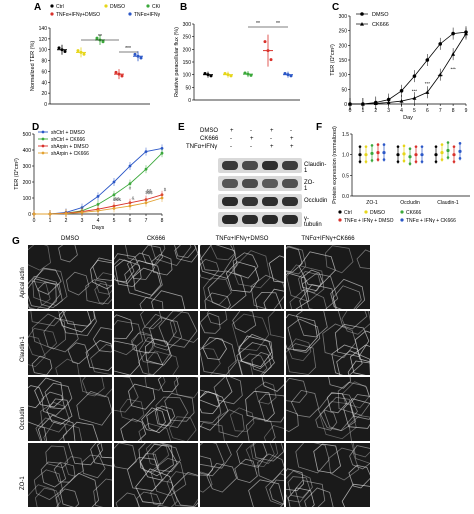 The height and width of the screenshot is (514, 474). I want to click on d-y-tick-label: 200, so click(27, 183).